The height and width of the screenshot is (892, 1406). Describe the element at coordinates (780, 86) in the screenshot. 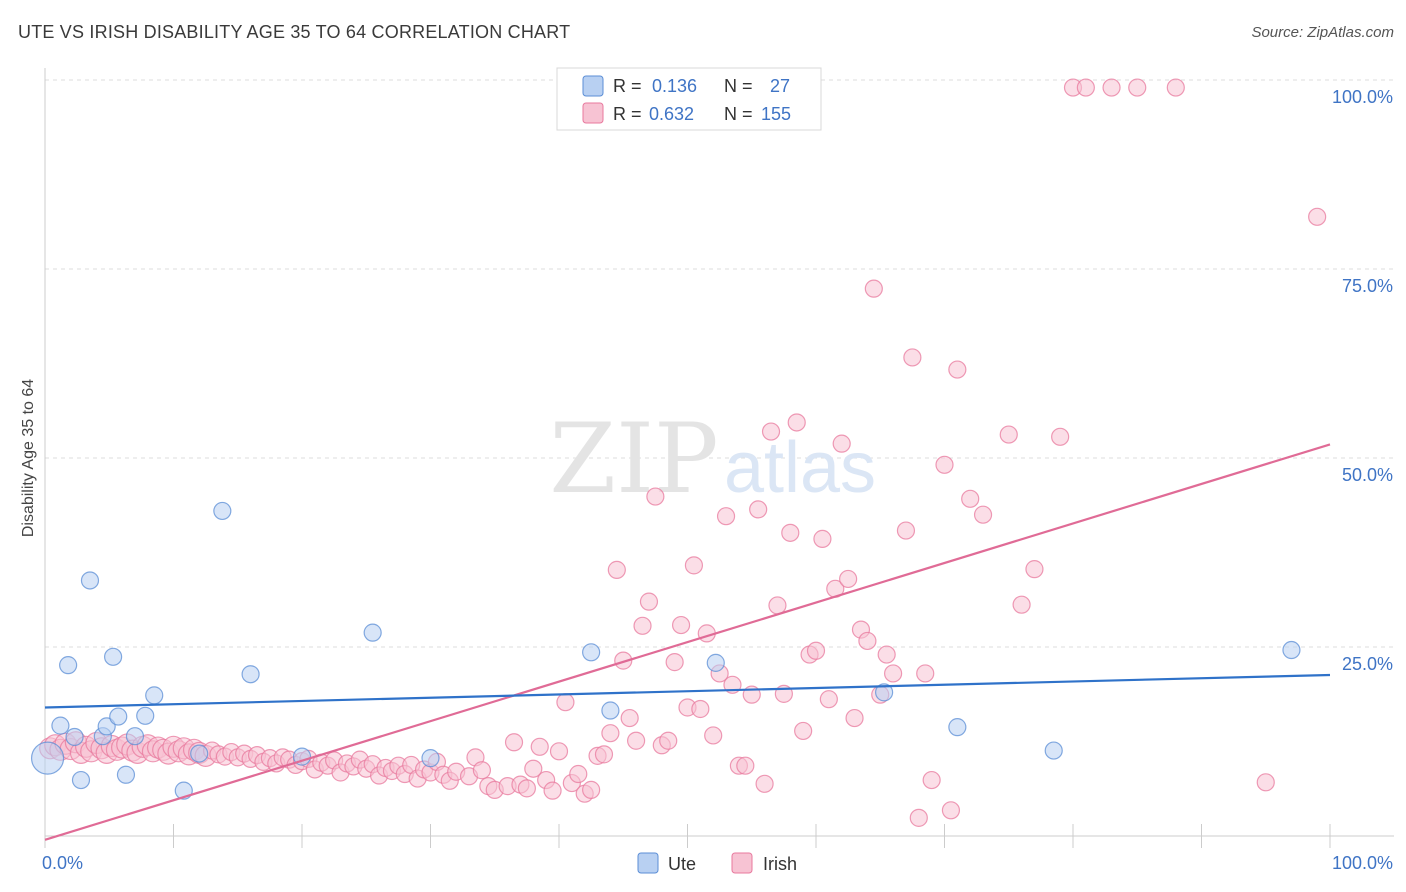

I see `legend-n-value-ute: 27` at that location.